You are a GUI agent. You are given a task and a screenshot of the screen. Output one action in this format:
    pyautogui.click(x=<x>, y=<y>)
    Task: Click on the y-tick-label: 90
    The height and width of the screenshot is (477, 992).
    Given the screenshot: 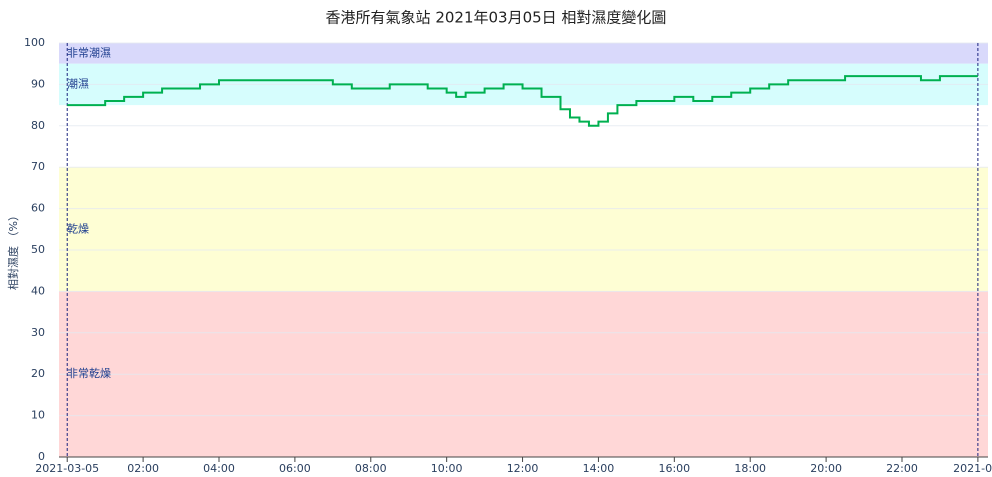 What is the action you would take?
    pyautogui.click(x=38, y=83)
    